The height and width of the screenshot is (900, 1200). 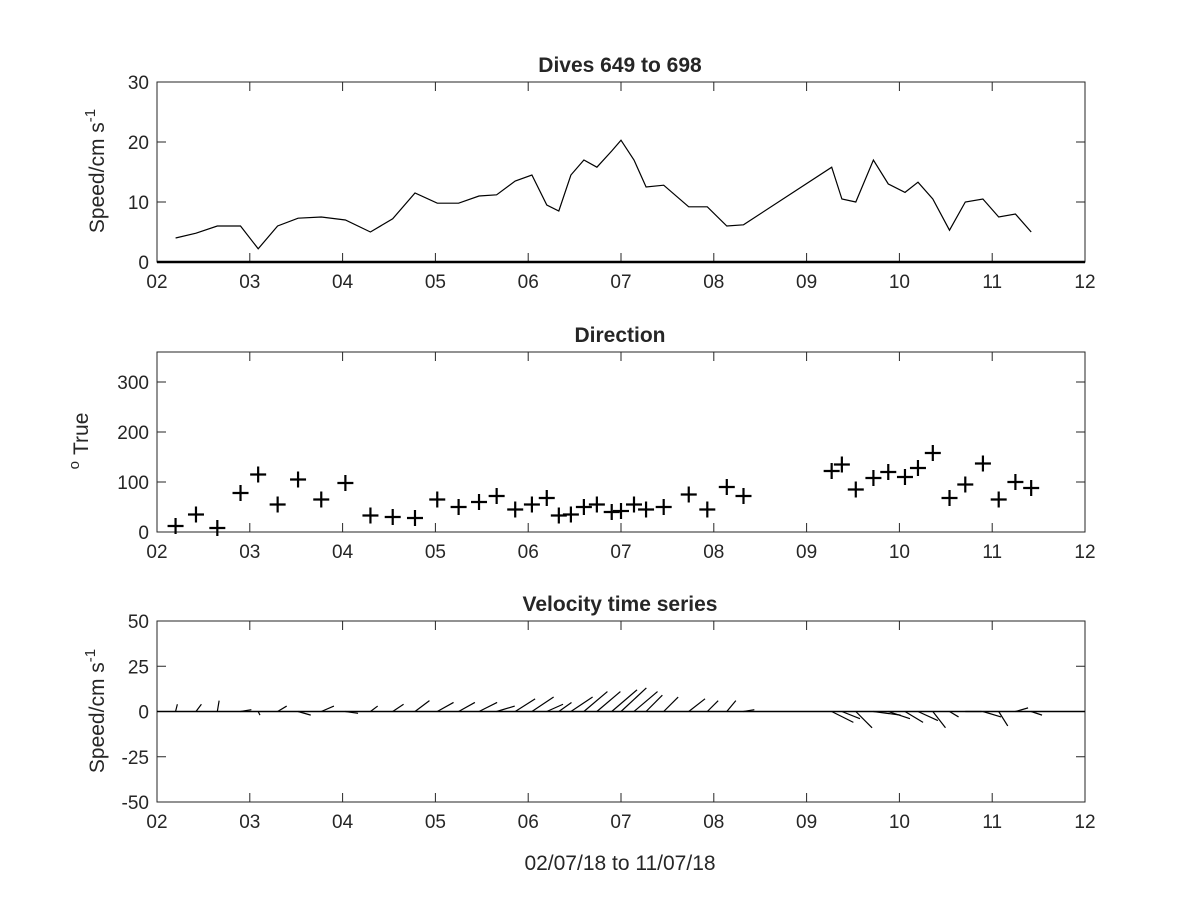 What do you see at coordinates (95, 171) in the screenshot?
I see `speed-panel-ylabel: Speed/cm s-1` at bounding box center [95, 171].